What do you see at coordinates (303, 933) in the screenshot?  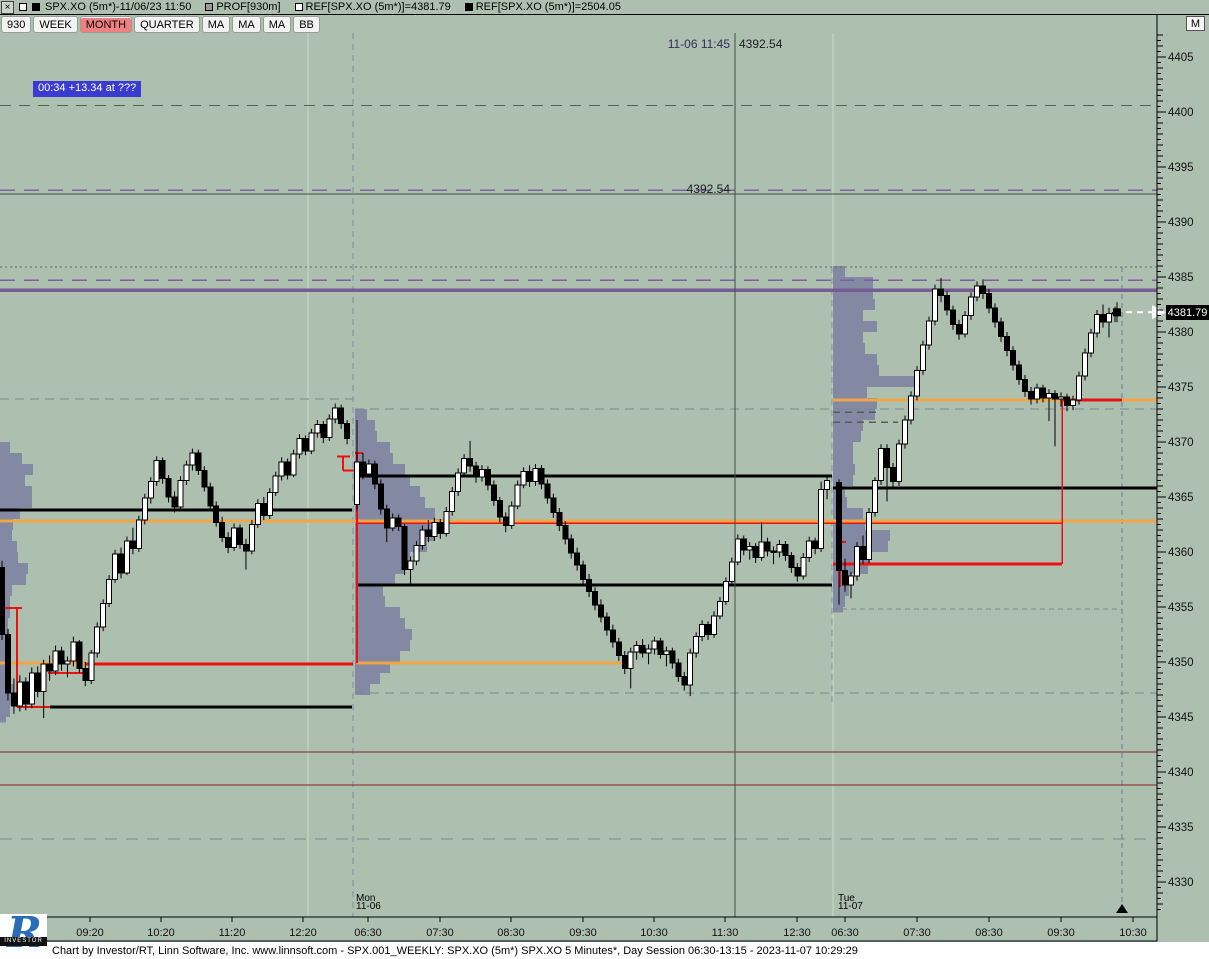 I see `time-tick-label: 12:20` at bounding box center [303, 933].